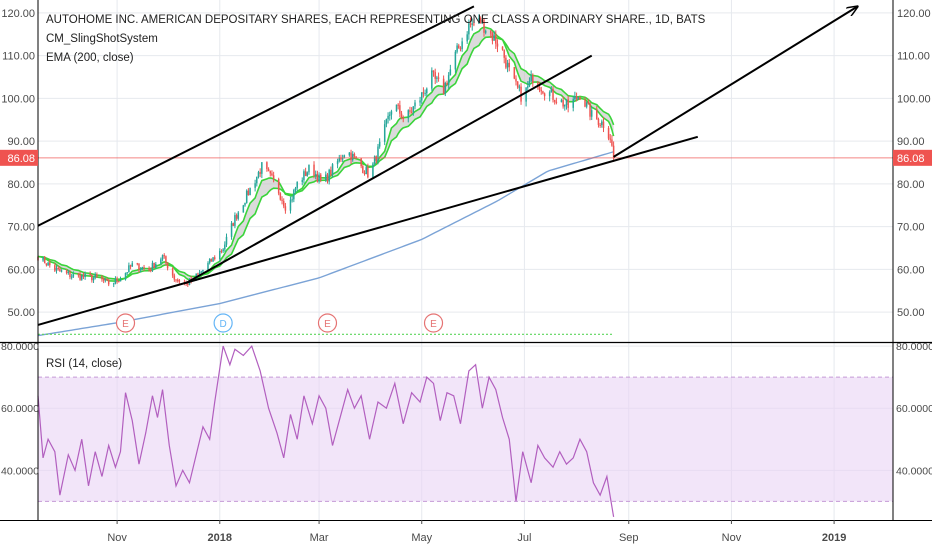 The width and height of the screenshot is (932, 550). Describe the element at coordinates (421, 538) in the screenshot. I see `time-tick-label: May` at that location.